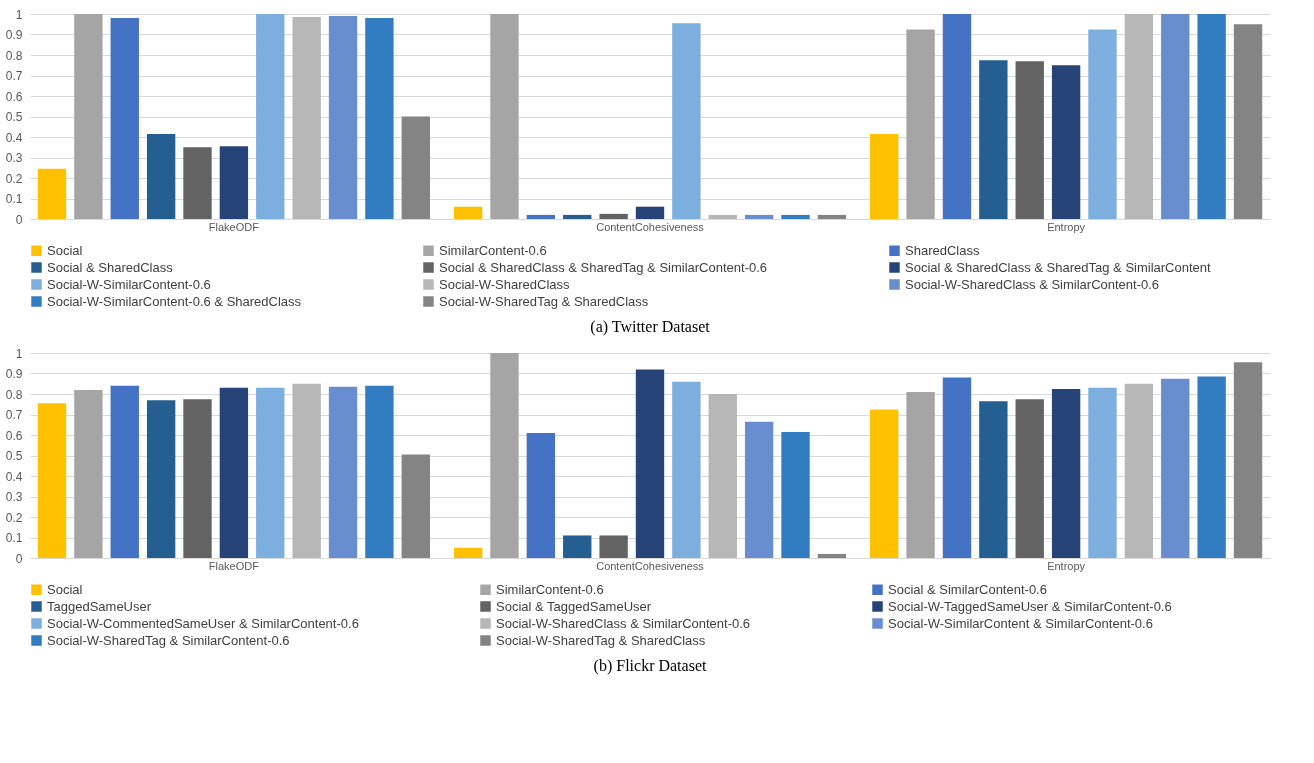  I want to click on y-tick-label: 1, so click(19, 14).